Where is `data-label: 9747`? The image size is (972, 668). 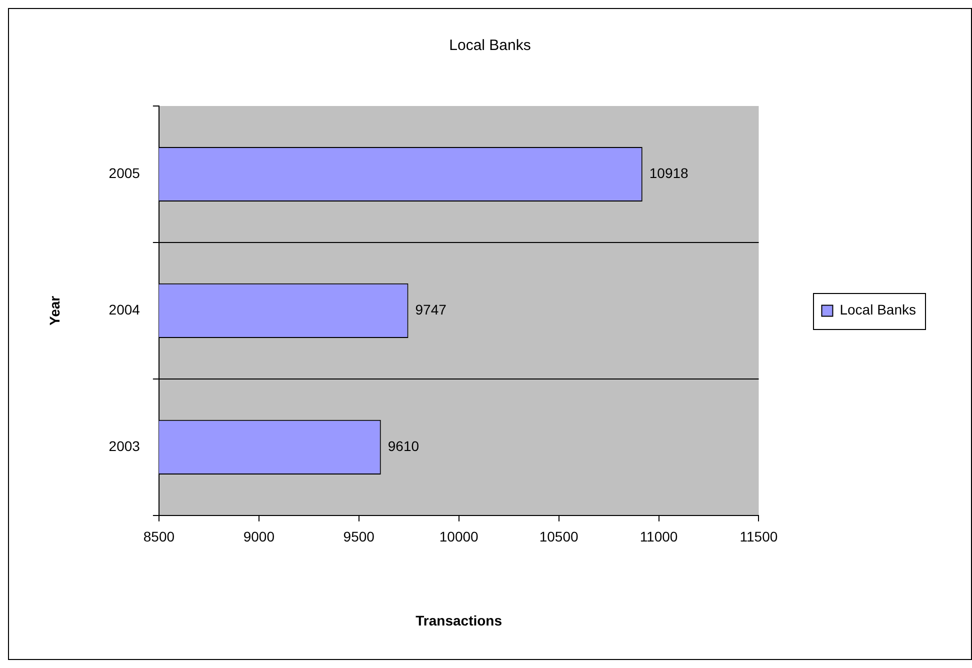 data-label: 9747 is located at coordinates (431, 310).